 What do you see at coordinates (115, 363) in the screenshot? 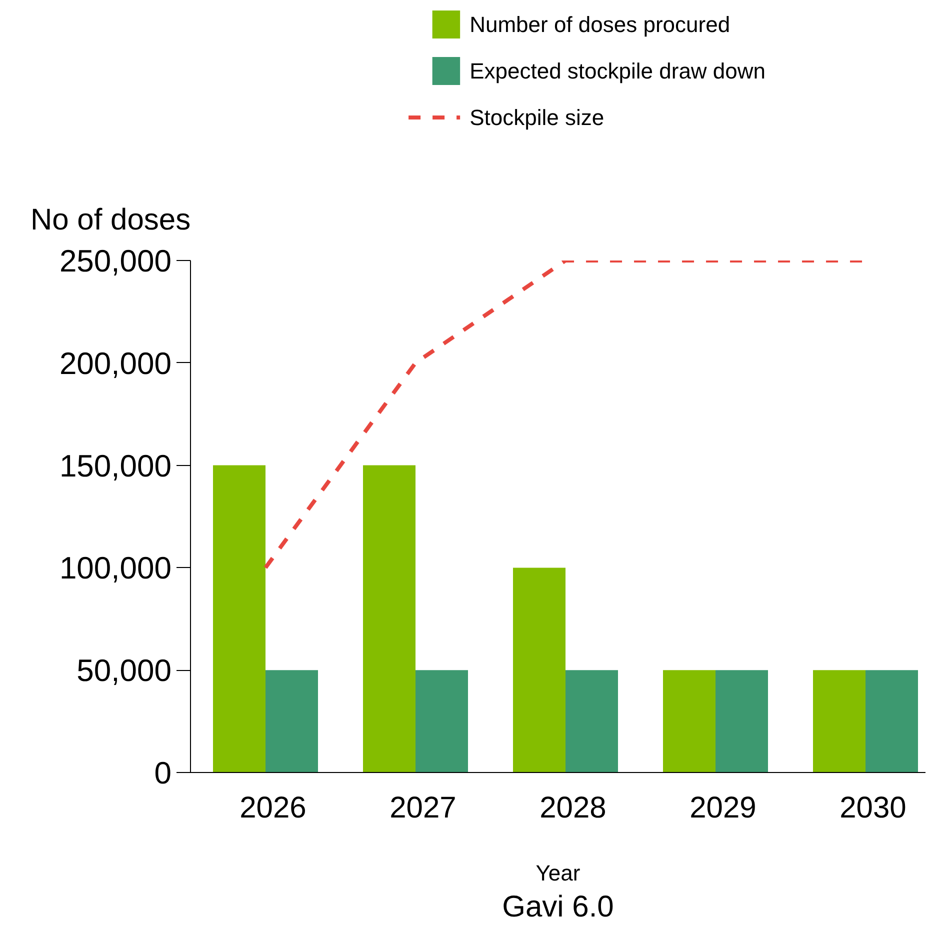
I see `y-tick-label: 200,000` at bounding box center [115, 363].